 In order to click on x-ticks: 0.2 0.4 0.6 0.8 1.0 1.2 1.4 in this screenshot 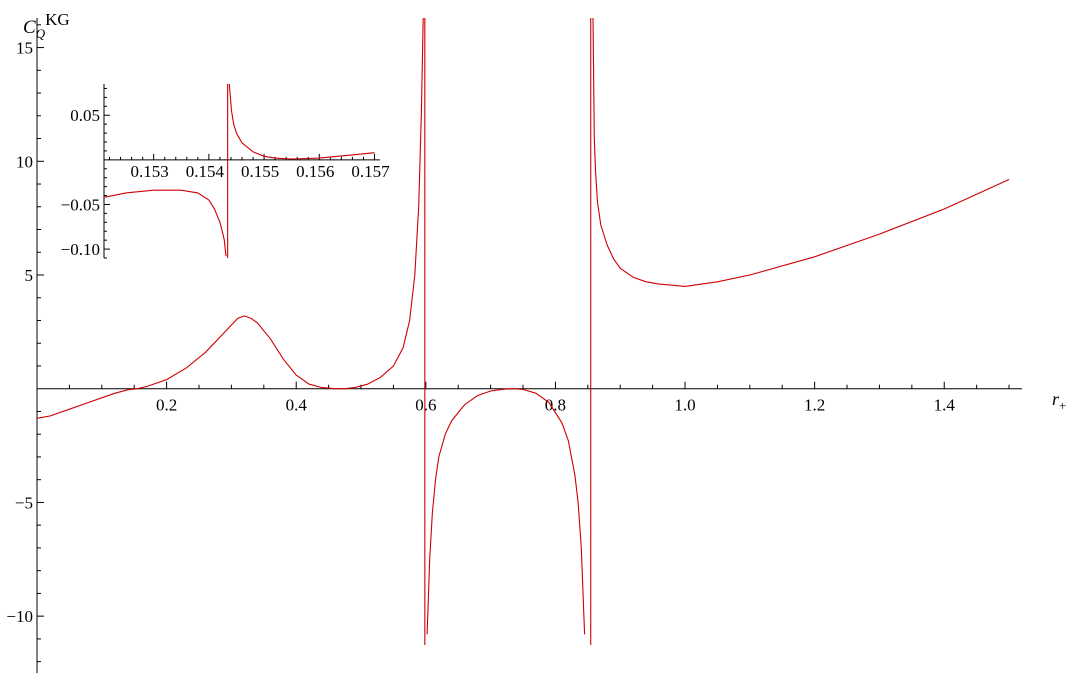, I will do `click(539, 398)`.